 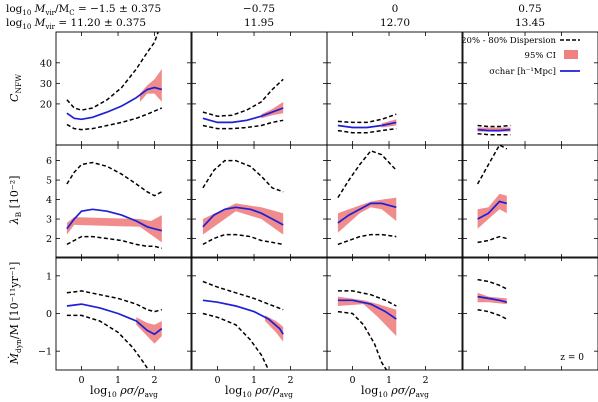 I want to click on xlabel-col-2: log10 ρσ/ρavg, so click(x=395, y=391).